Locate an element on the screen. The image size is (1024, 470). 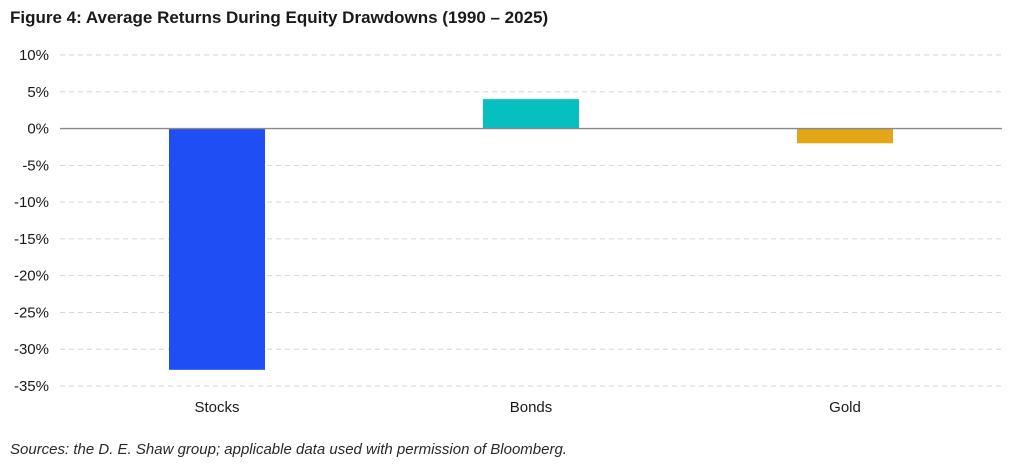
x-axis-labels: Stocks Bonds Gold is located at coordinates (527, 407).